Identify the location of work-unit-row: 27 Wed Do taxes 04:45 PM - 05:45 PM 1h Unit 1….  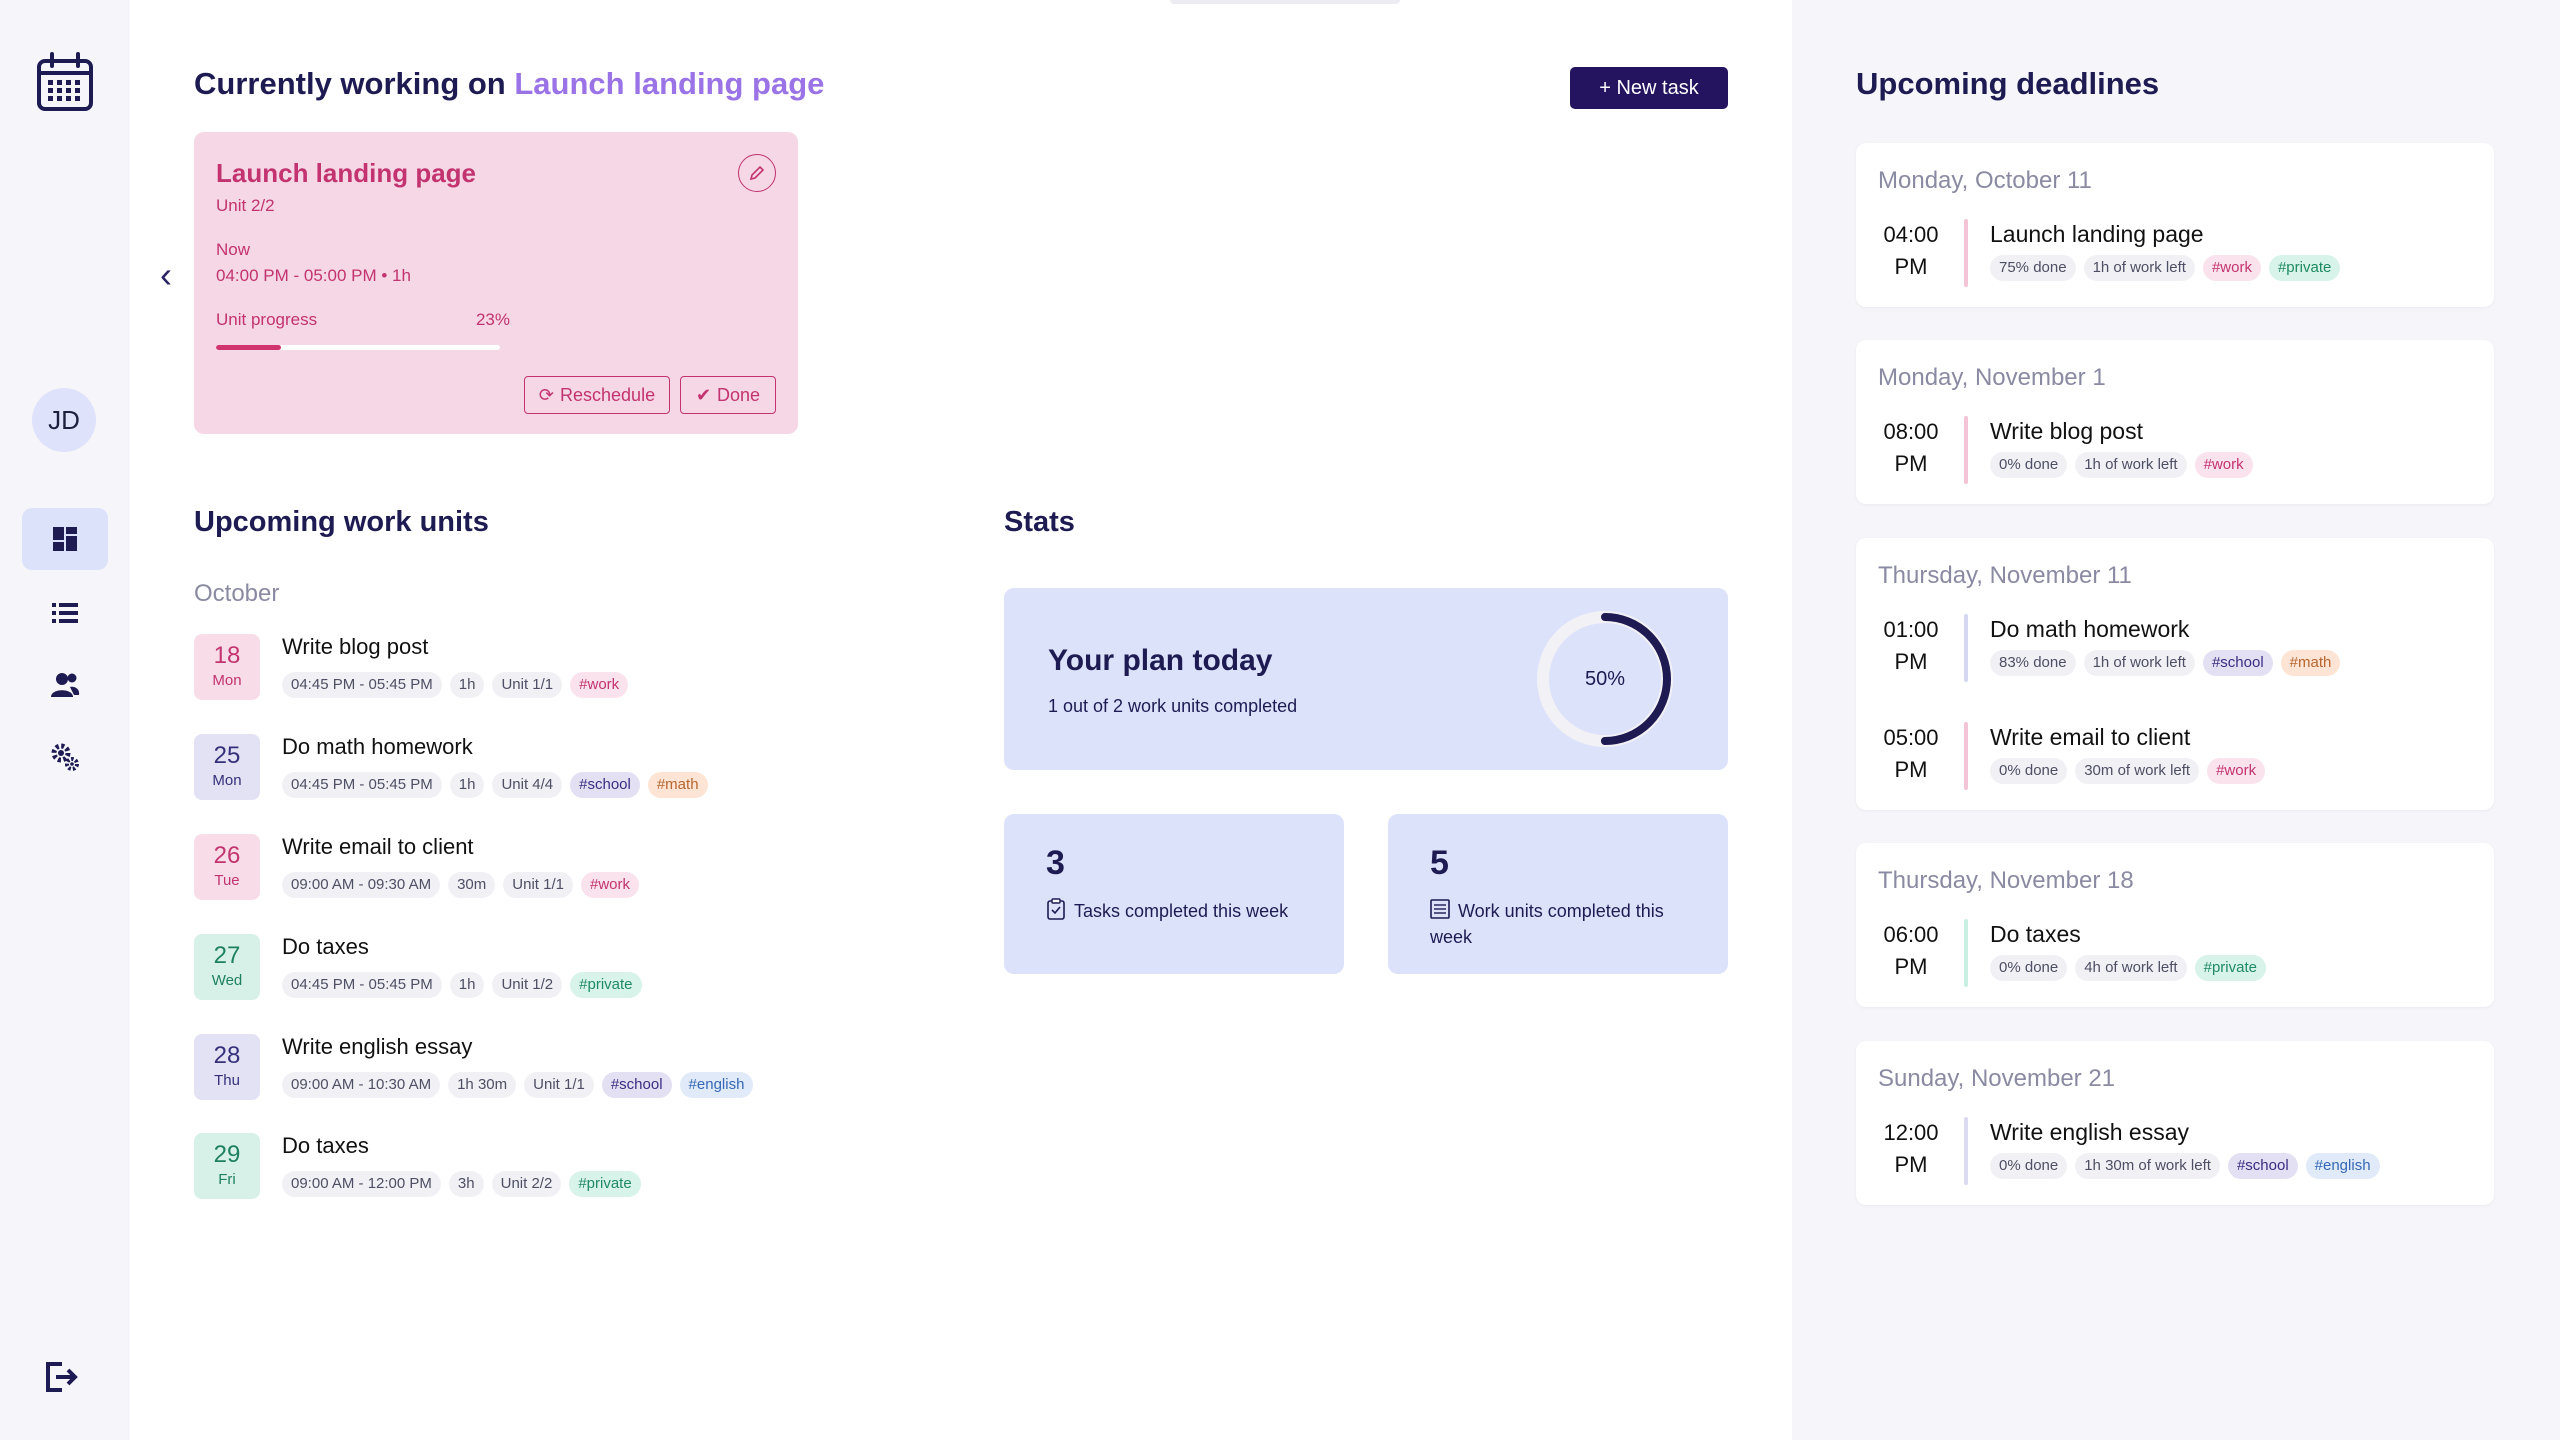
(544, 968).